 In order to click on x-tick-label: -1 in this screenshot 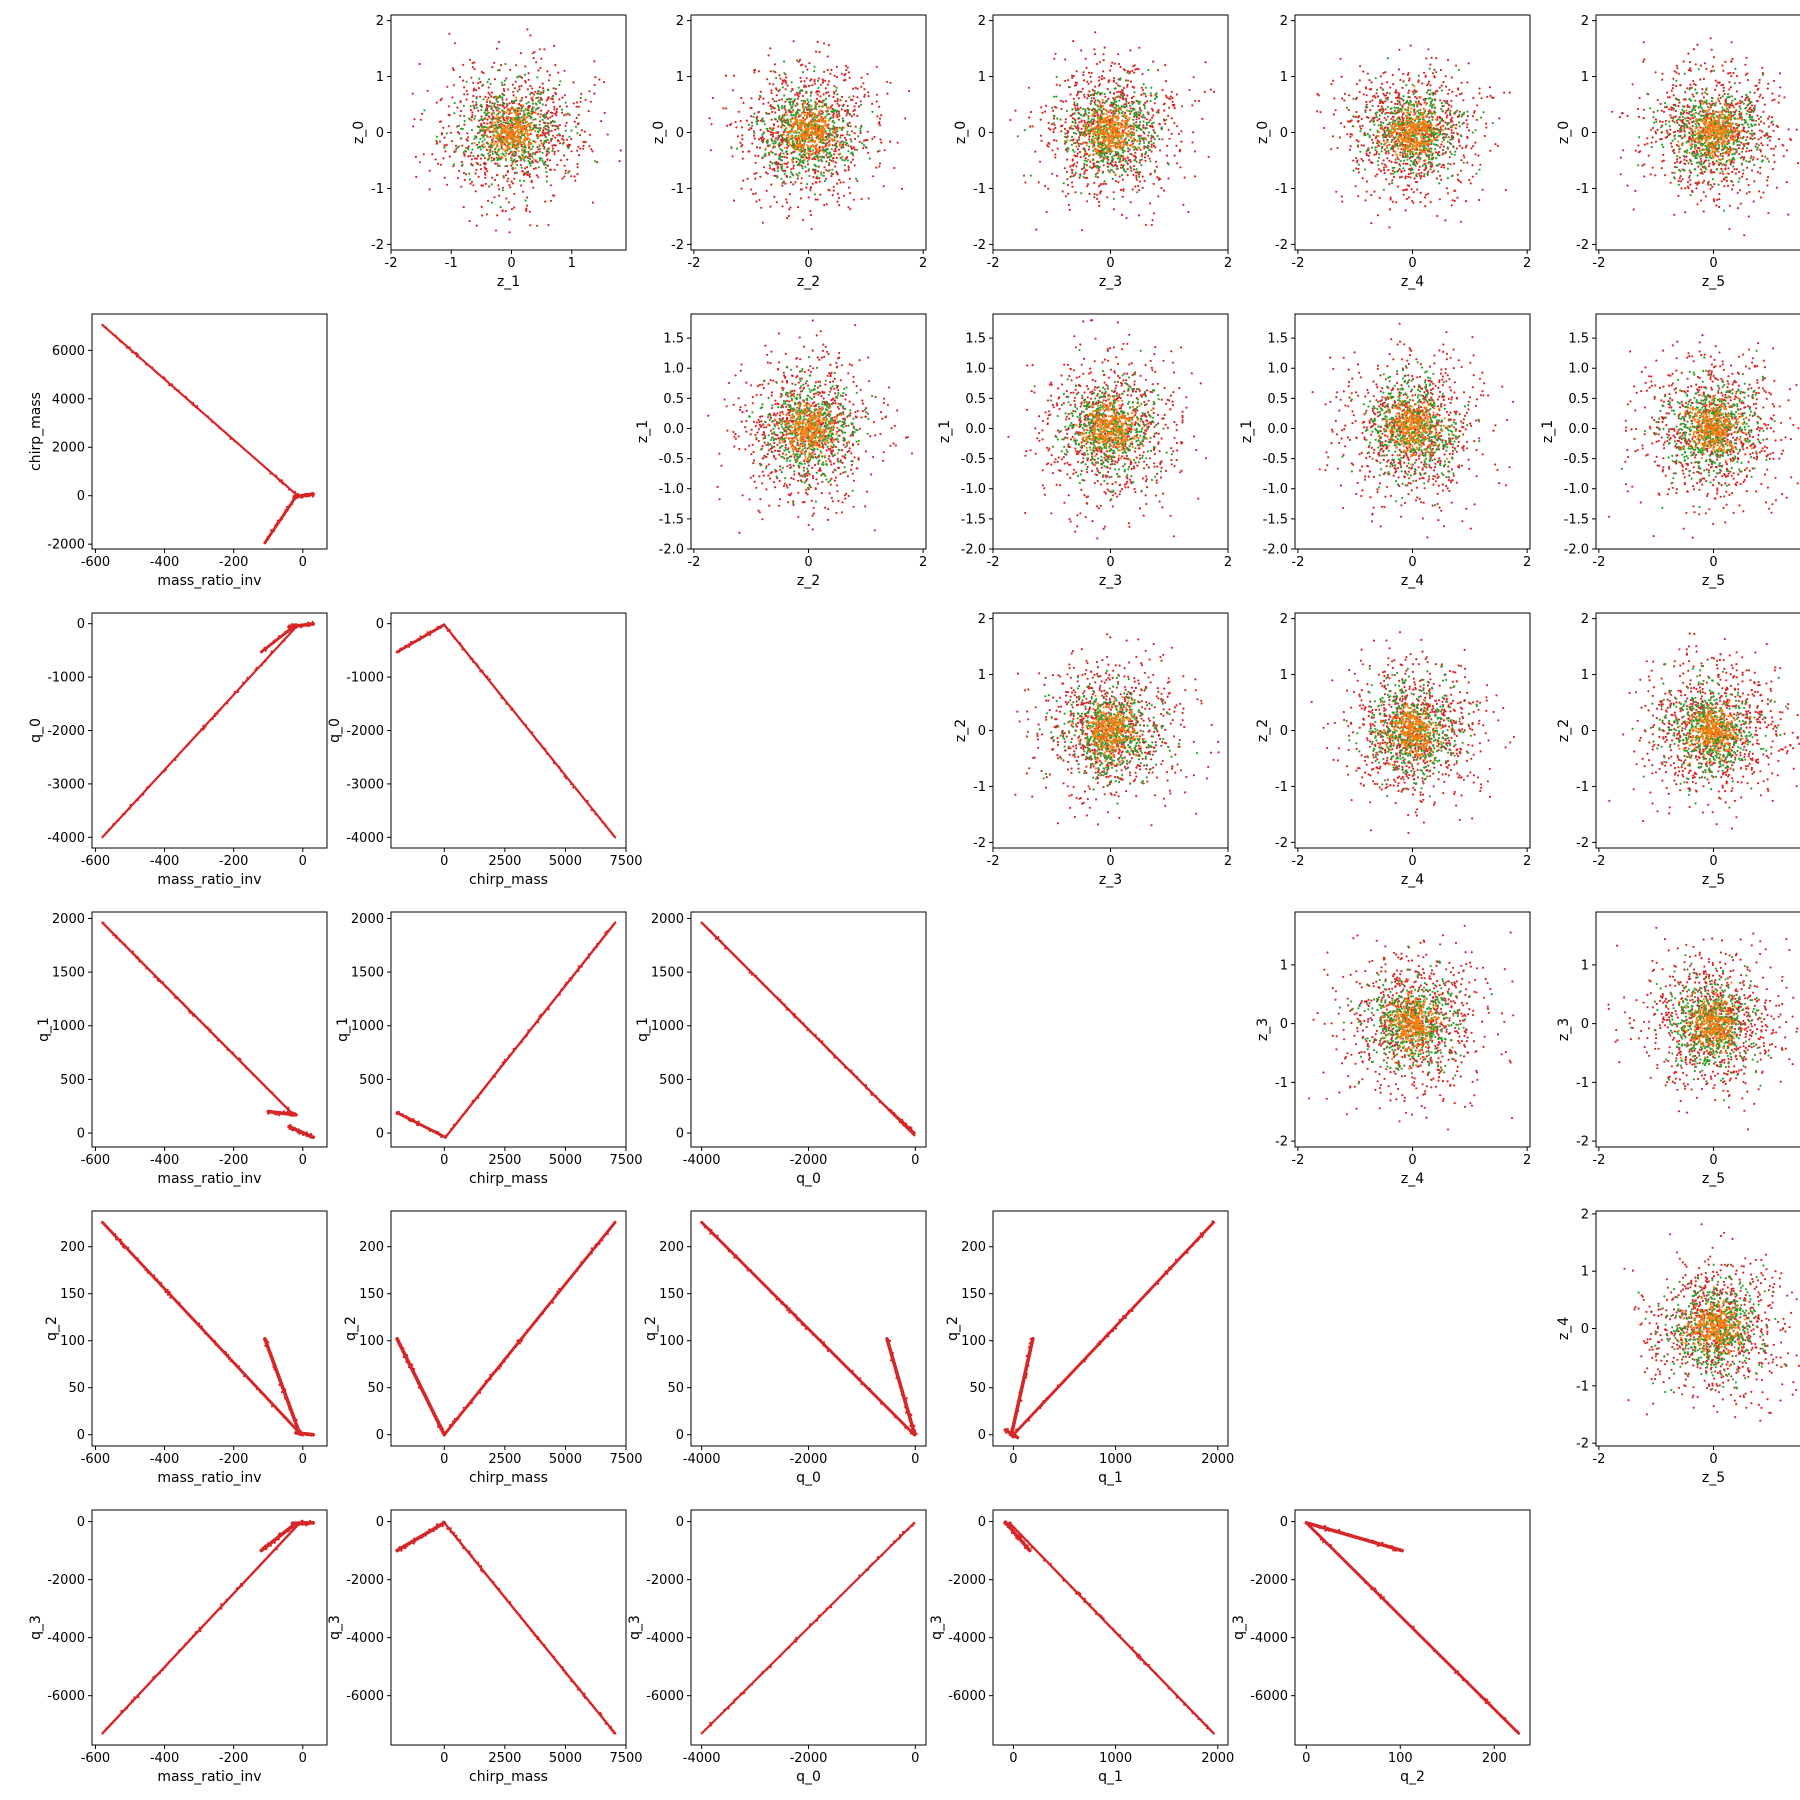, I will do `click(451, 263)`.